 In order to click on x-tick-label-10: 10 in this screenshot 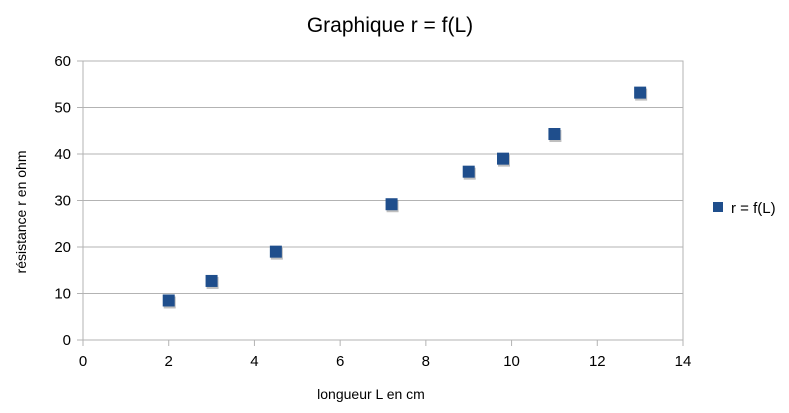, I will do `click(511, 361)`.